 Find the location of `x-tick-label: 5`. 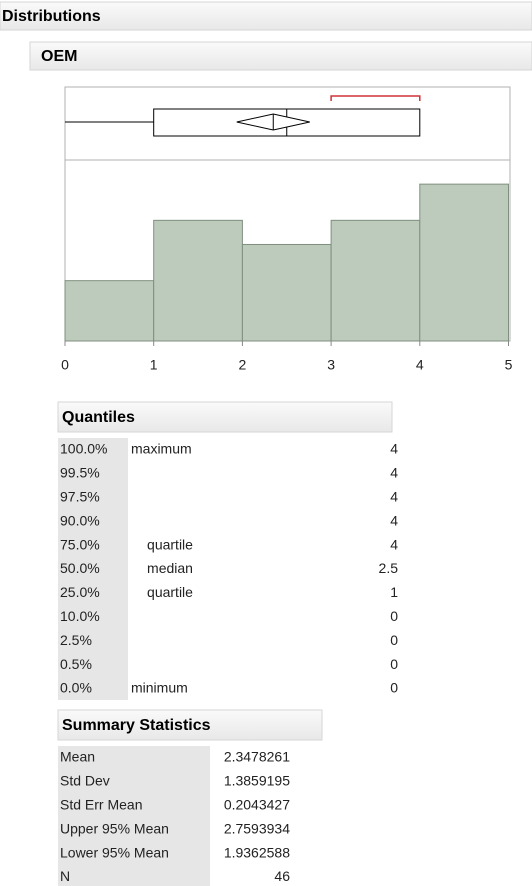

x-tick-label: 5 is located at coordinates (509, 365).